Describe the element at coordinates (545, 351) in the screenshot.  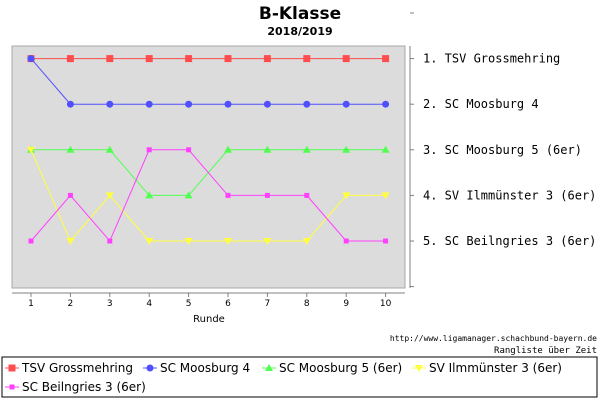
I see `note-text: Rangliste über Zeit` at that location.